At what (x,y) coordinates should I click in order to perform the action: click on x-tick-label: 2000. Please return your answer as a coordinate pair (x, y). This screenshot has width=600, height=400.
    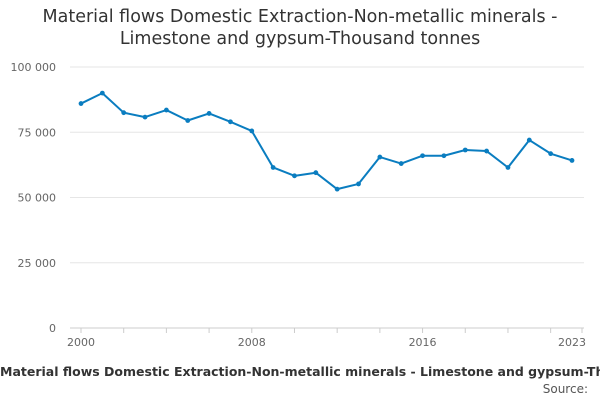
    Looking at the image, I should click on (81, 342).